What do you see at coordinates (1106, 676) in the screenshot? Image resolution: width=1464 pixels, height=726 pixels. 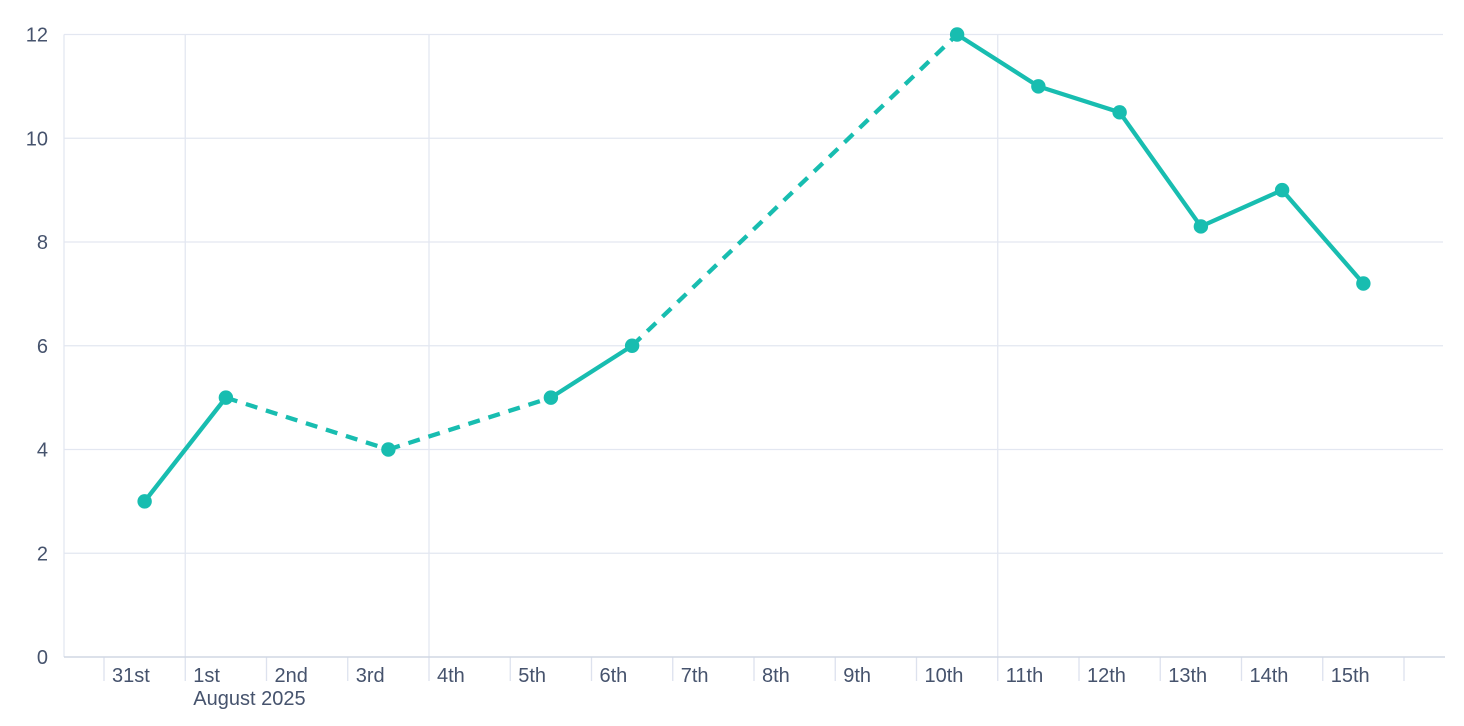 I see `x-axis-label: 12th` at bounding box center [1106, 676].